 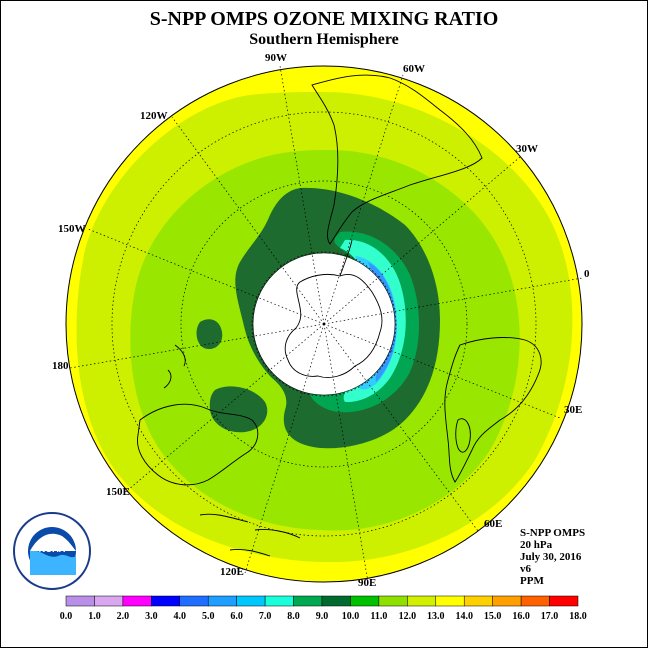 I want to click on colorbar-tick-label: 12.0, so click(x=407, y=616).